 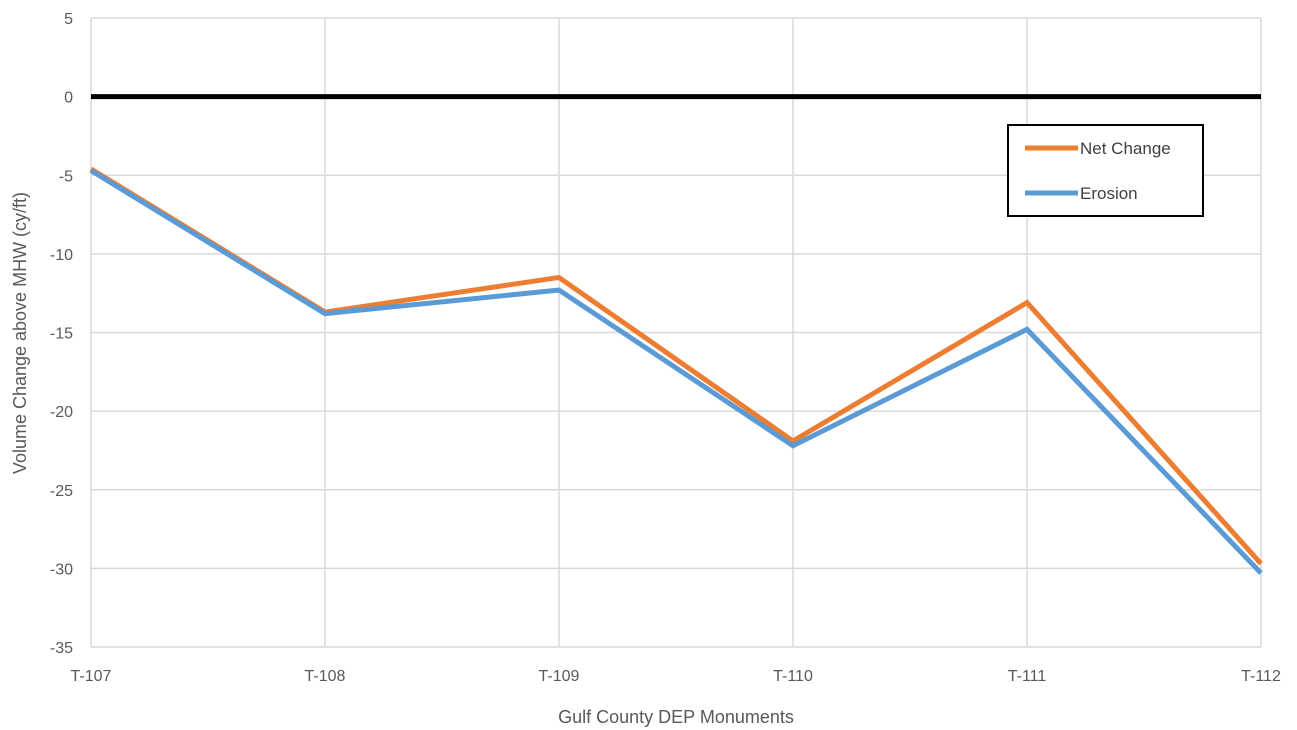 I want to click on y-tick-label: -15, so click(x=61, y=334).